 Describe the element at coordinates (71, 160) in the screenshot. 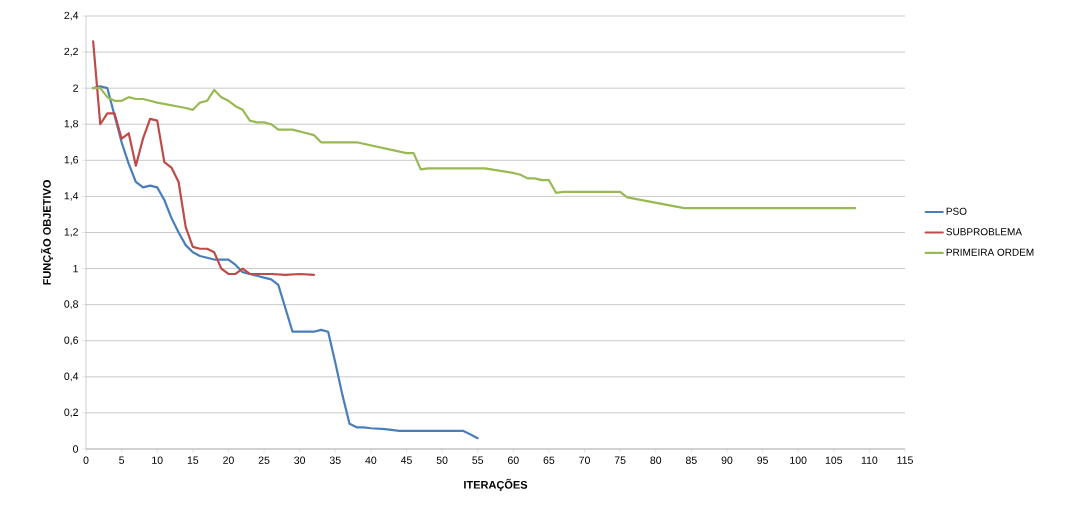

I see `y-tick-label: 1,6` at that location.